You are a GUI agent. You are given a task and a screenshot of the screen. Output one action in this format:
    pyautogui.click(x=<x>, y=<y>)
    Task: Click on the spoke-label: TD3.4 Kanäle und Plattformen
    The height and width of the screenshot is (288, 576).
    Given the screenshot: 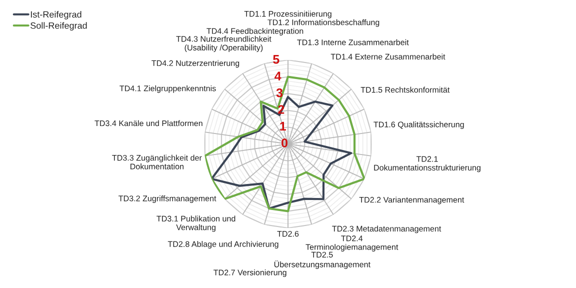 What is the action you would take?
    pyautogui.click(x=148, y=123)
    